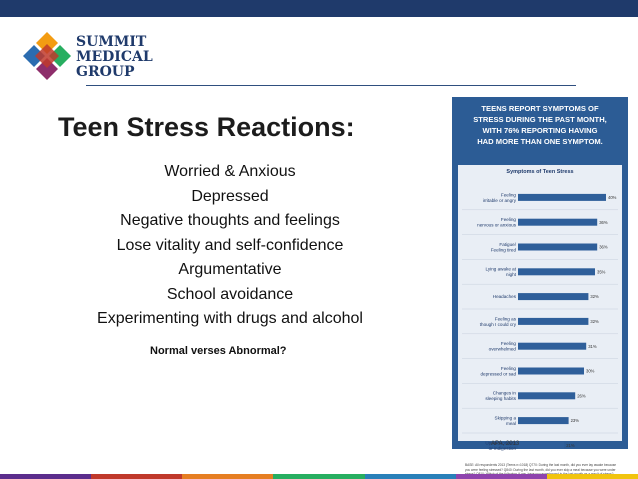 The width and height of the screenshot is (638, 479). I want to click on value-label: 31%, so click(592, 346).